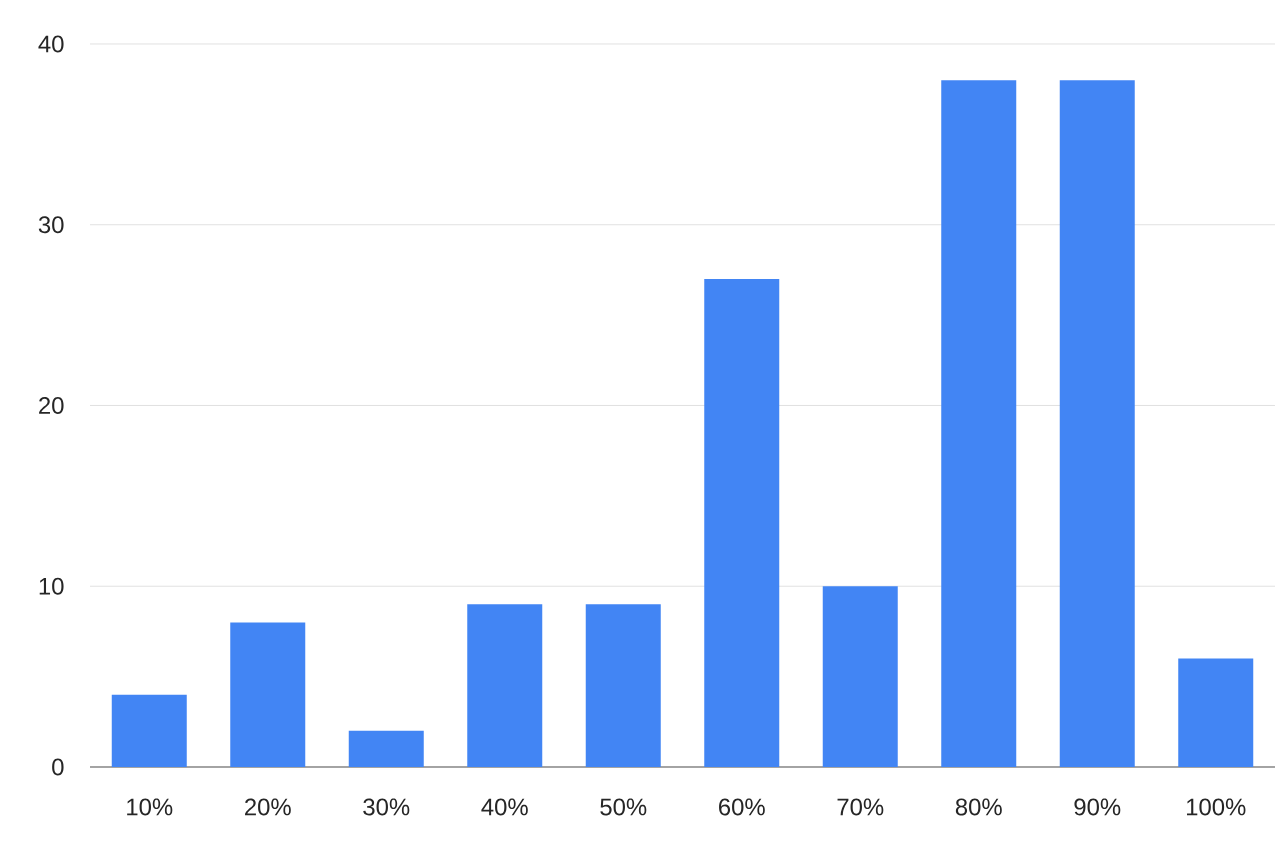 This screenshot has height=853, width=1280. I want to click on x-tick-label: 50%, so click(623, 807).